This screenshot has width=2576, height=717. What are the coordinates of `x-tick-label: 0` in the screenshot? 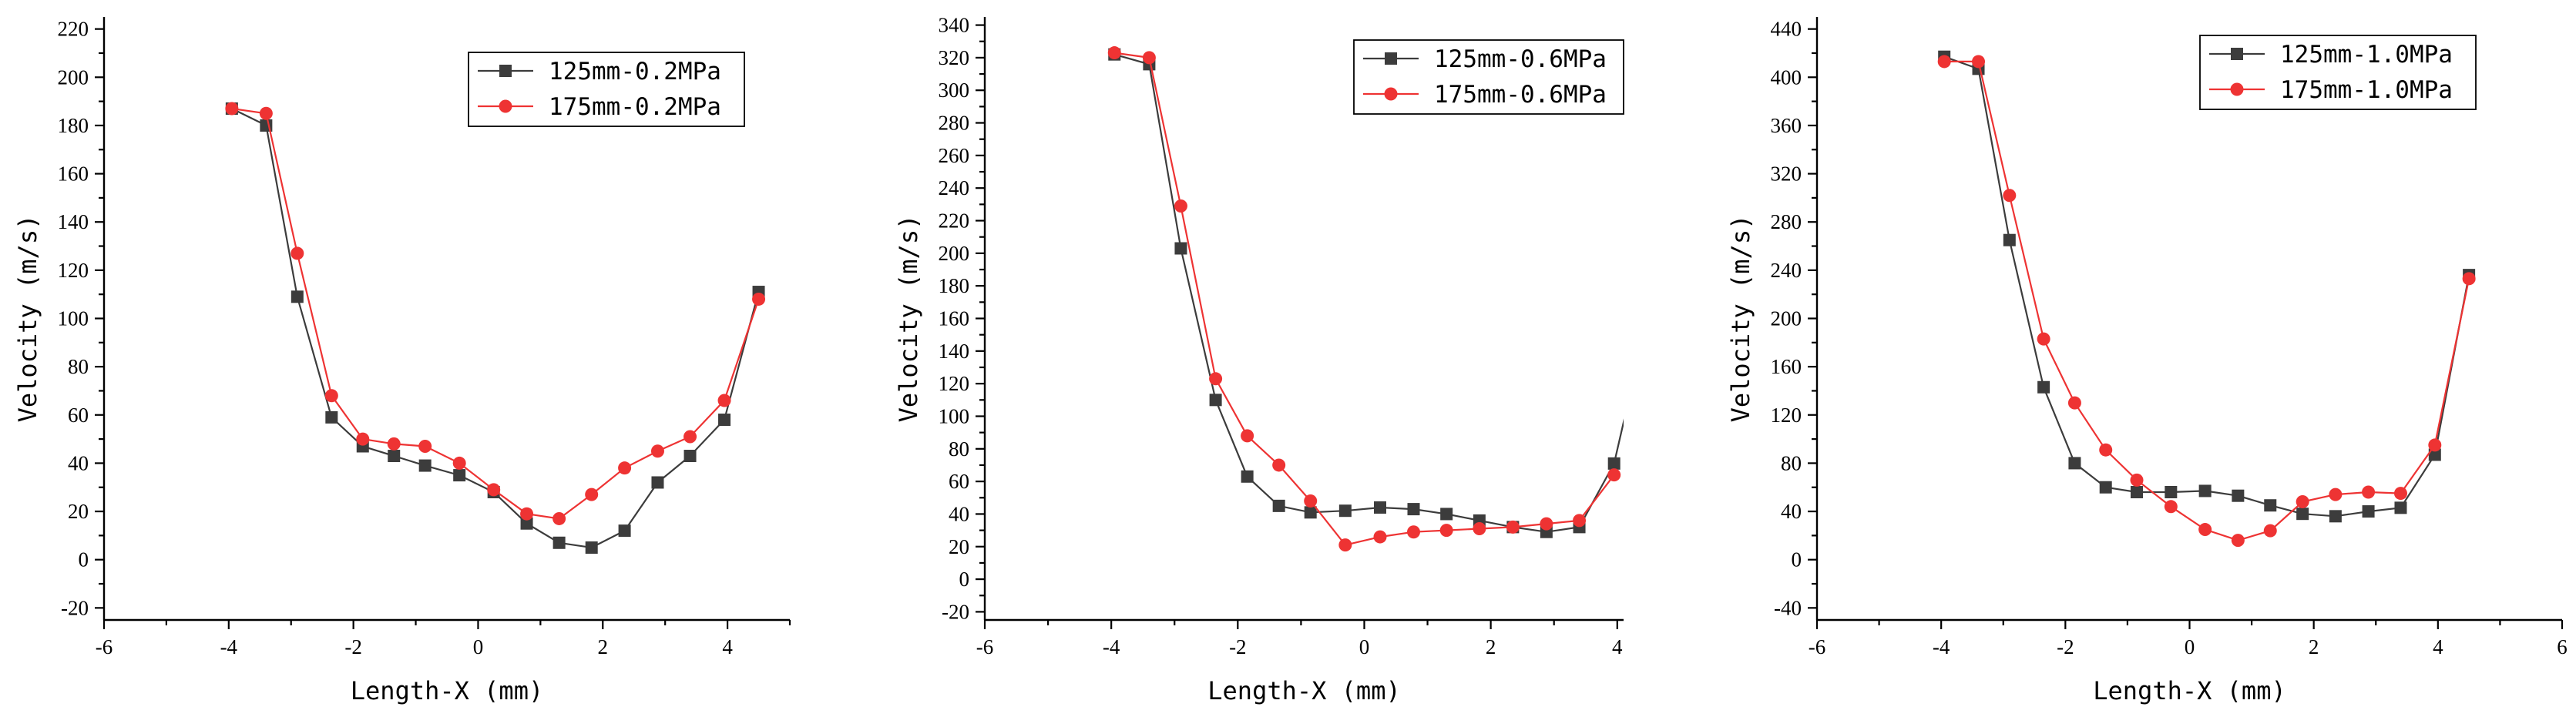 It's located at (478, 646).